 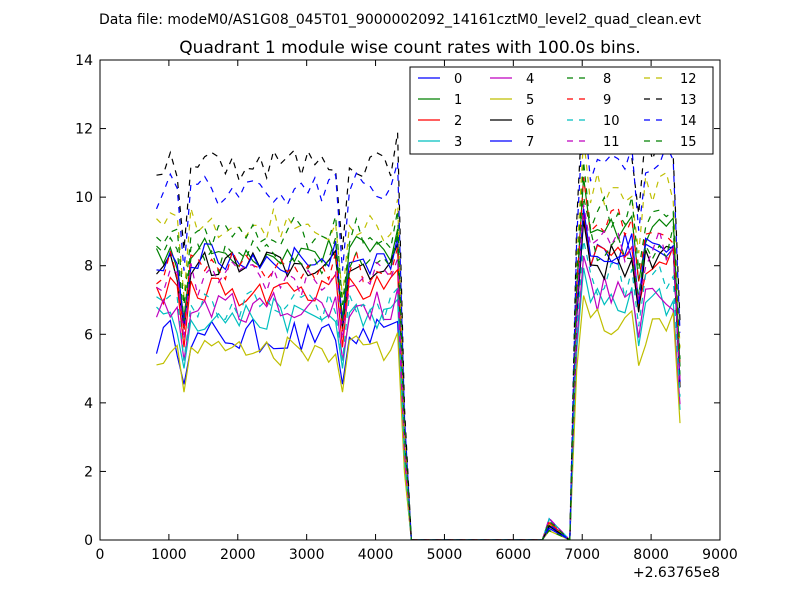 I want to click on legend-label-2: 2, so click(x=458, y=121).